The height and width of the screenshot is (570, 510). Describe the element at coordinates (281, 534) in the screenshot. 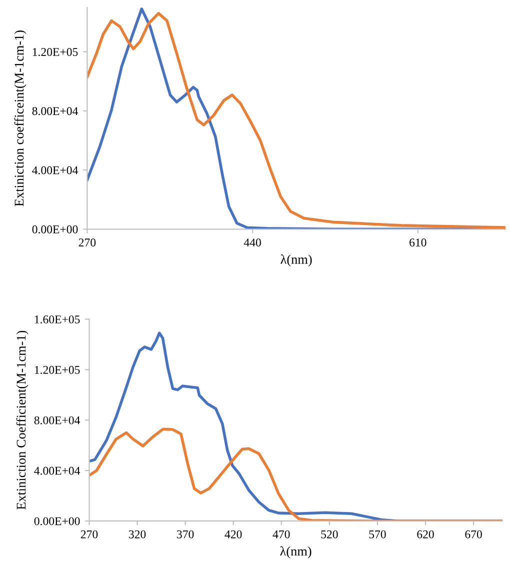

I see `x-tick-label: 470` at that location.